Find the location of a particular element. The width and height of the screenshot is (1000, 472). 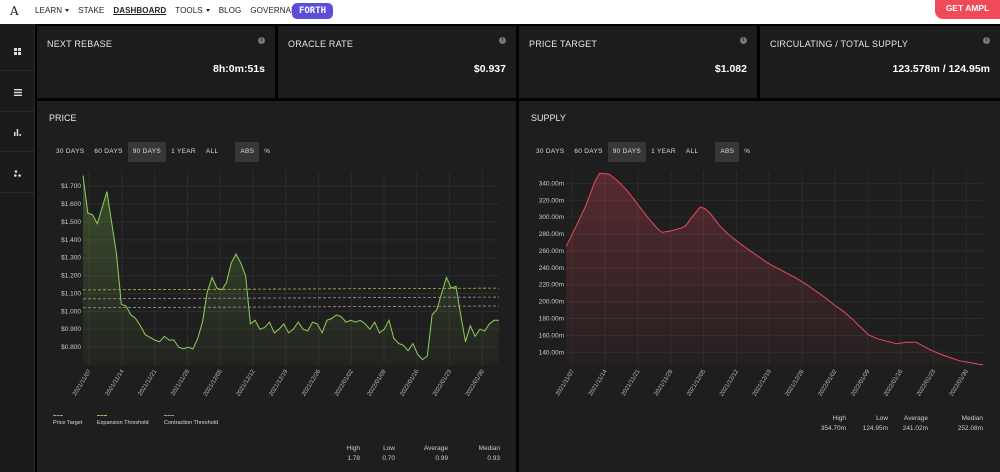

legend-expansion-threshold: Expansion Threshold is located at coordinates (123, 420).